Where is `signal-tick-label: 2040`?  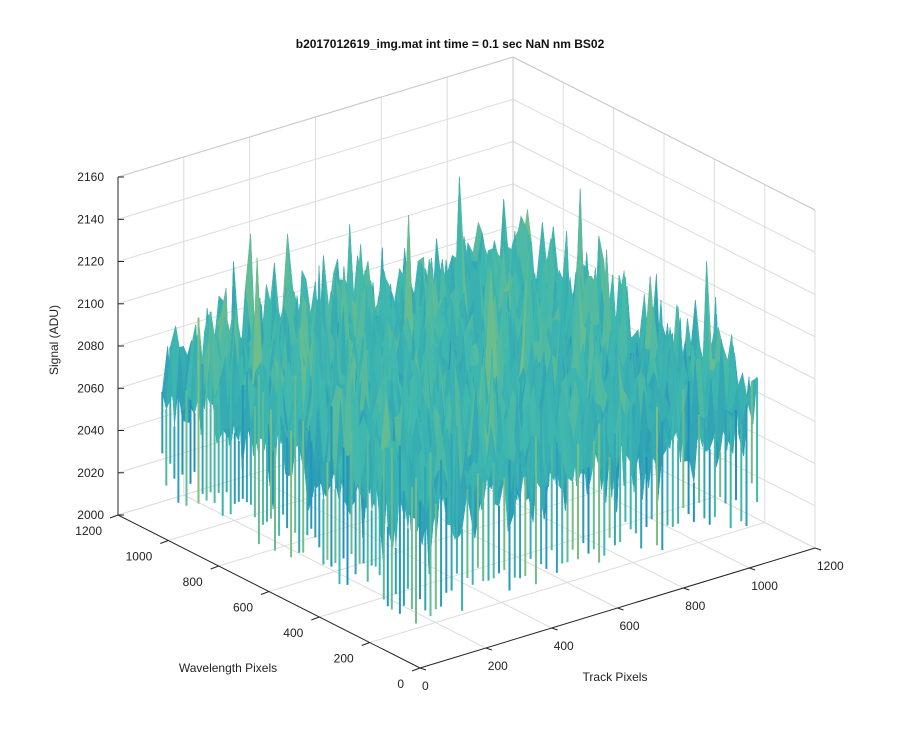
signal-tick-label: 2040 is located at coordinates (90, 431).